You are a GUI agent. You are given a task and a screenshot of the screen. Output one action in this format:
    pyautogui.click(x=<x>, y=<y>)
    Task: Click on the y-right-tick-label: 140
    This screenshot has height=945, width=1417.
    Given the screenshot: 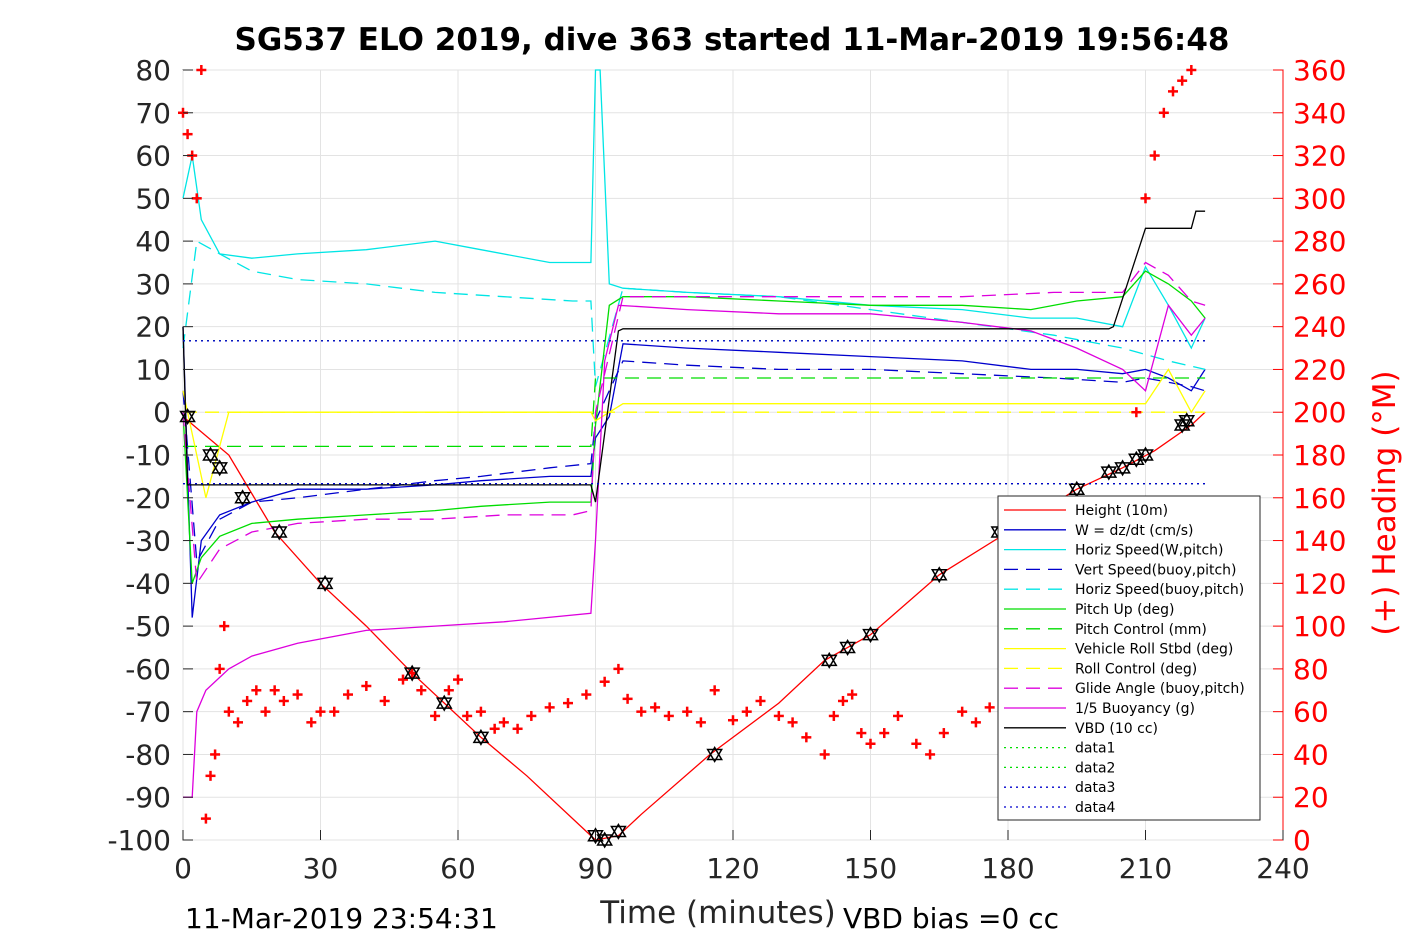 What is the action you would take?
    pyautogui.click(x=1319, y=541)
    